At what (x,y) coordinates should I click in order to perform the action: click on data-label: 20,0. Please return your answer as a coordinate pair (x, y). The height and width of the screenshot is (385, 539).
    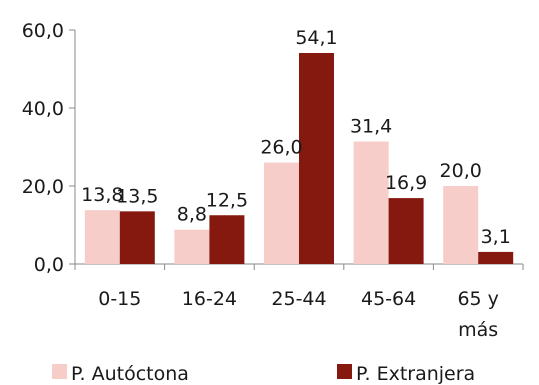
    Looking at the image, I should click on (461, 171).